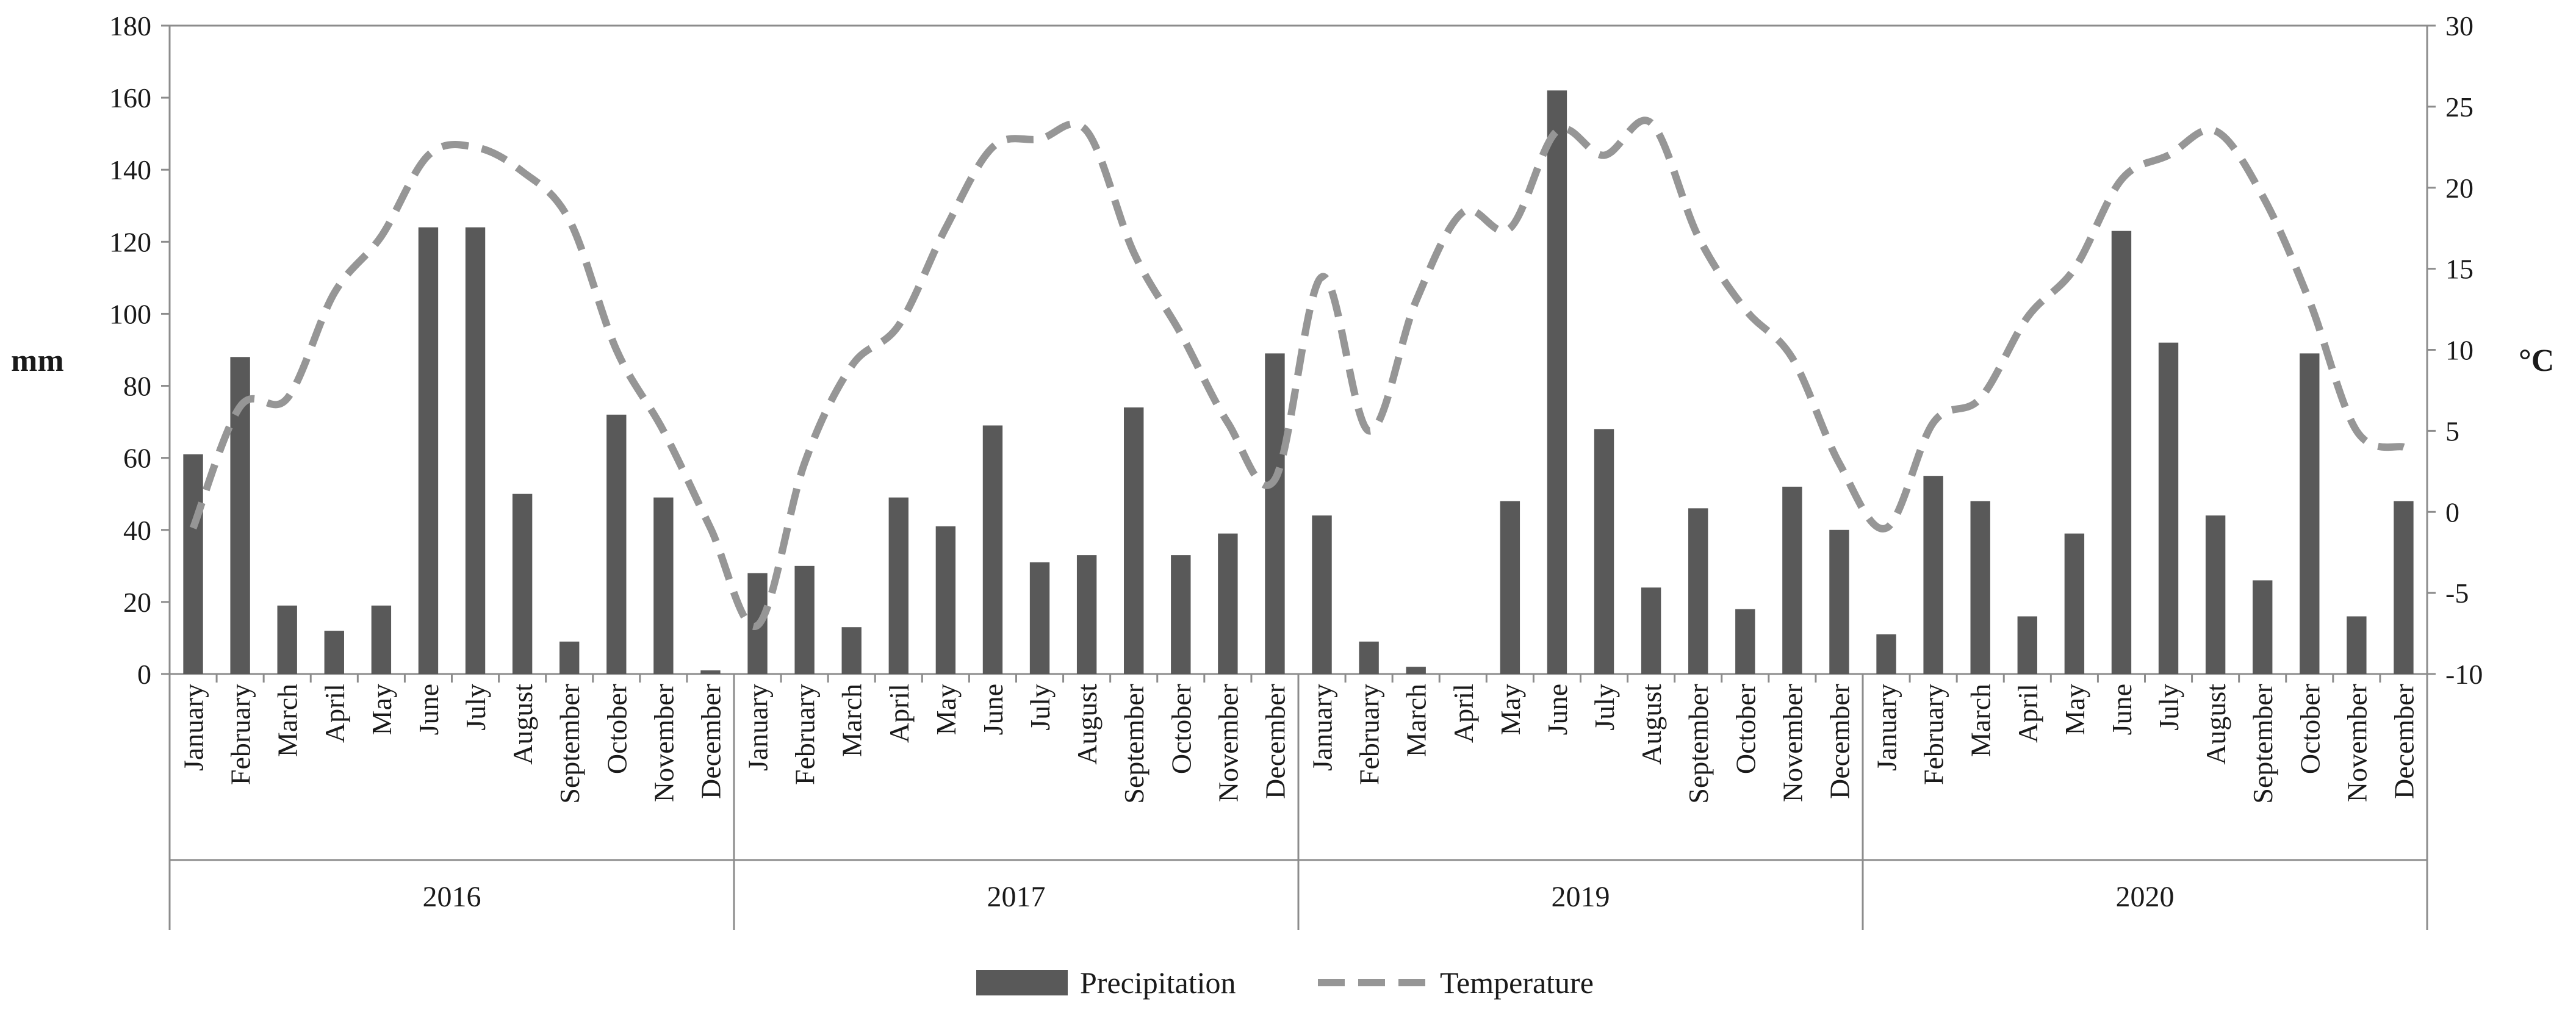  I want to click on bar-november-2017, so click(1228, 604).